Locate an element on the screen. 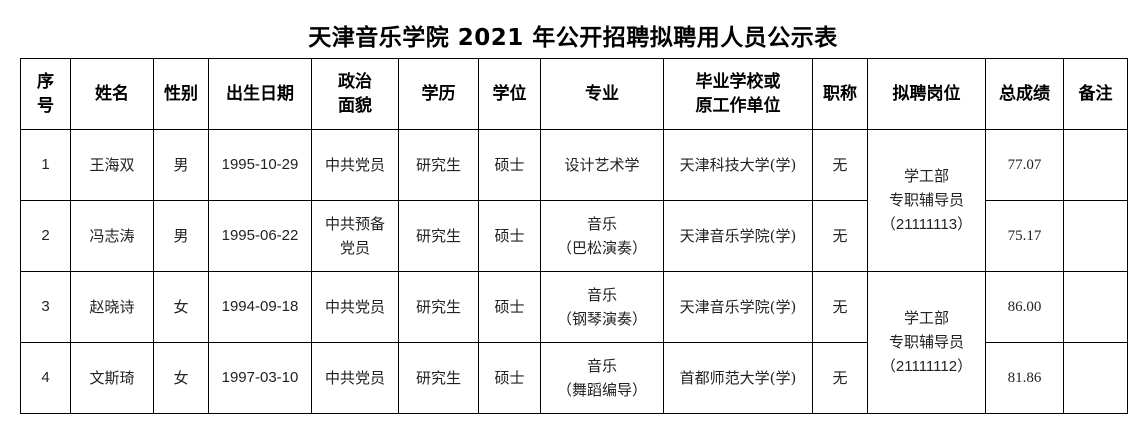 This screenshot has height=433, width=1146. header-remark: 备注 is located at coordinates (1095, 94).